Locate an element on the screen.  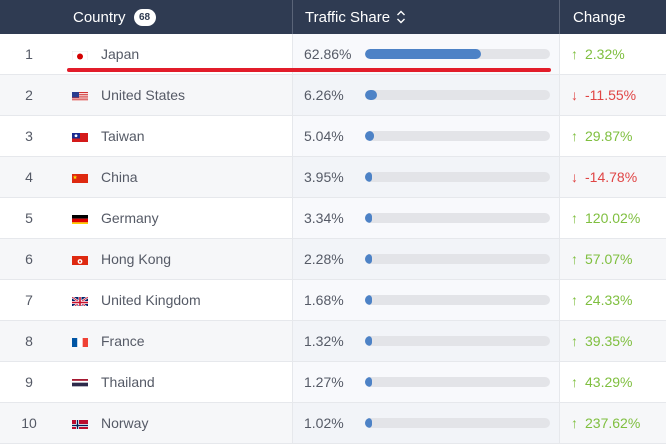
sort-updown-icon is located at coordinates (401, 17).